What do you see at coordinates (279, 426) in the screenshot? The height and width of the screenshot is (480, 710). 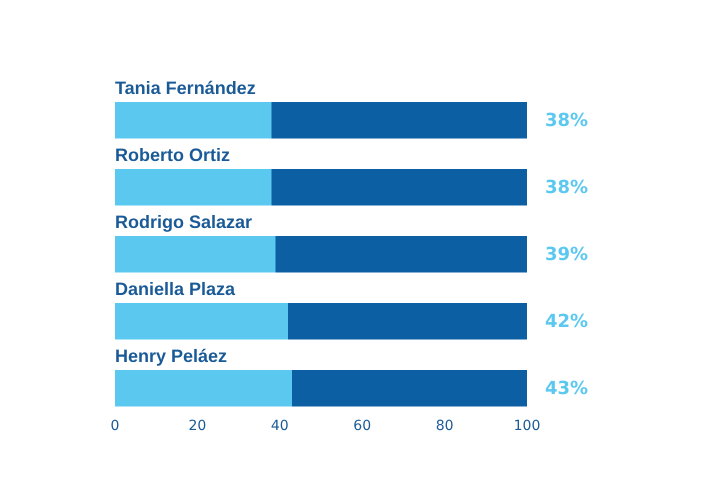 I see `x-tick-label: 40` at bounding box center [279, 426].